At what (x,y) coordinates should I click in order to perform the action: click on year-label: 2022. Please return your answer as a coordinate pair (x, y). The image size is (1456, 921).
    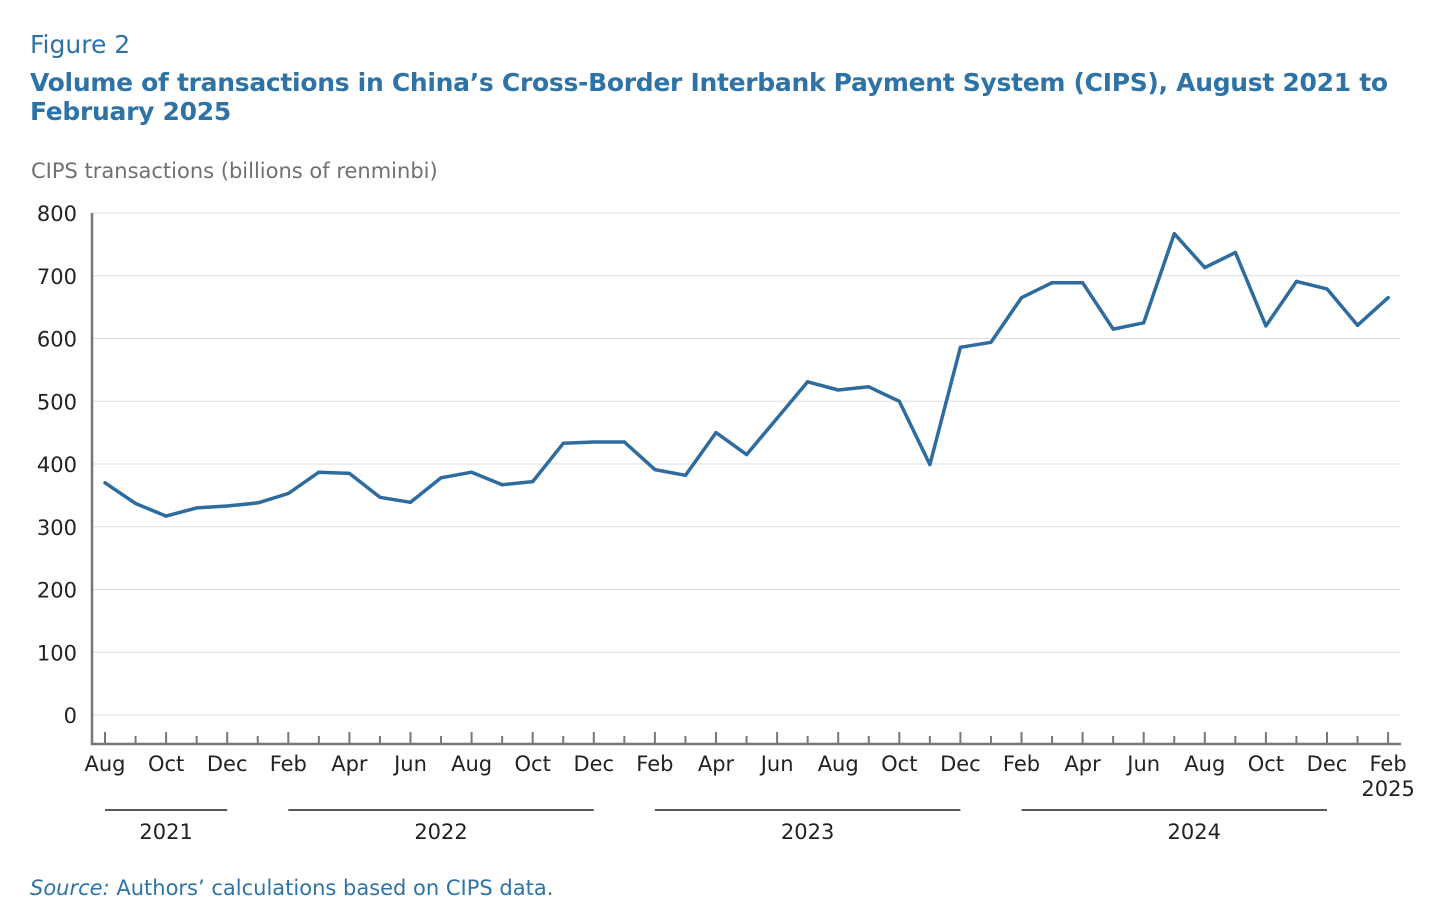
    Looking at the image, I should click on (440, 832).